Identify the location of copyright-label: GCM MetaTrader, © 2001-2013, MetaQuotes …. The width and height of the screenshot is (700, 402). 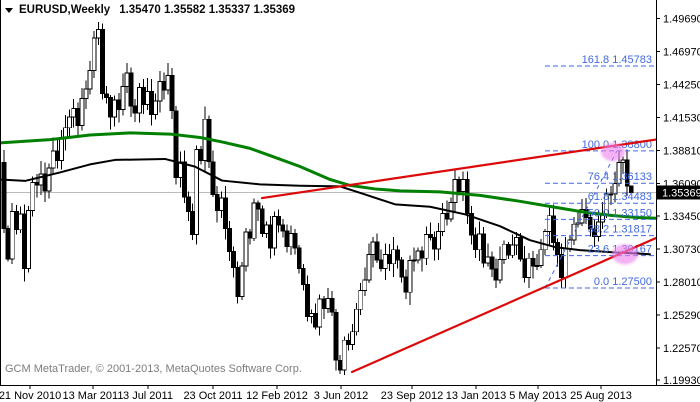
(153, 369).